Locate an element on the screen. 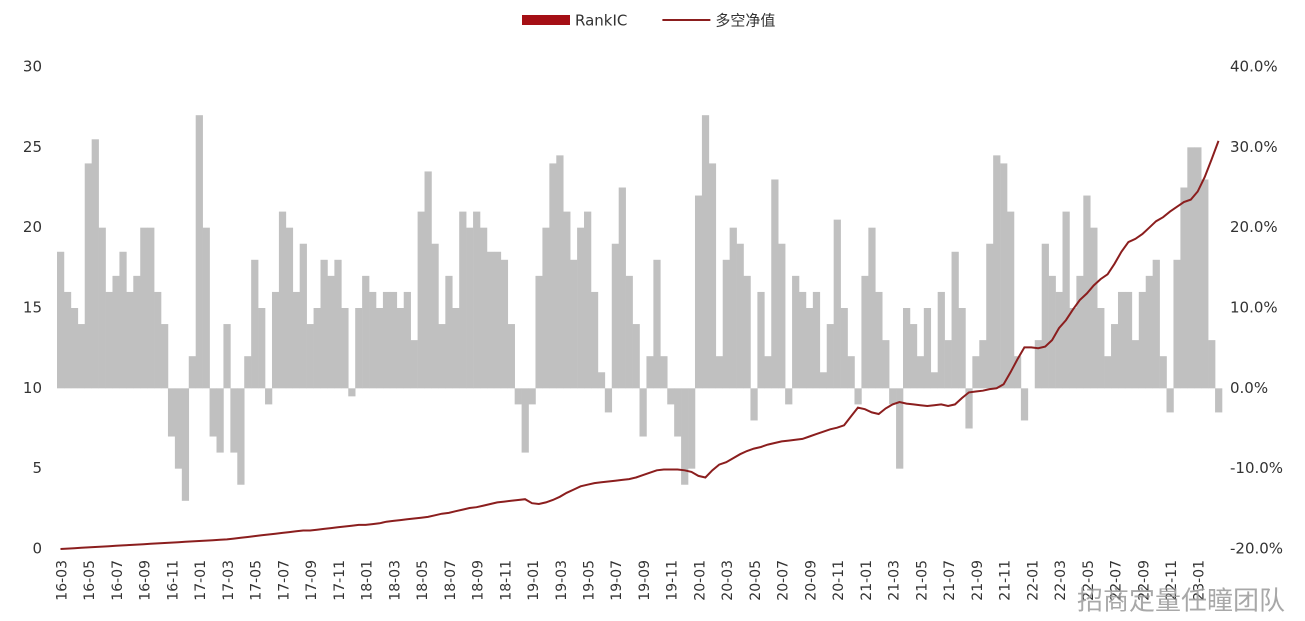 This screenshot has width=1305, height=621. y2-tick-label: 40.0% is located at coordinates (1254, 67).